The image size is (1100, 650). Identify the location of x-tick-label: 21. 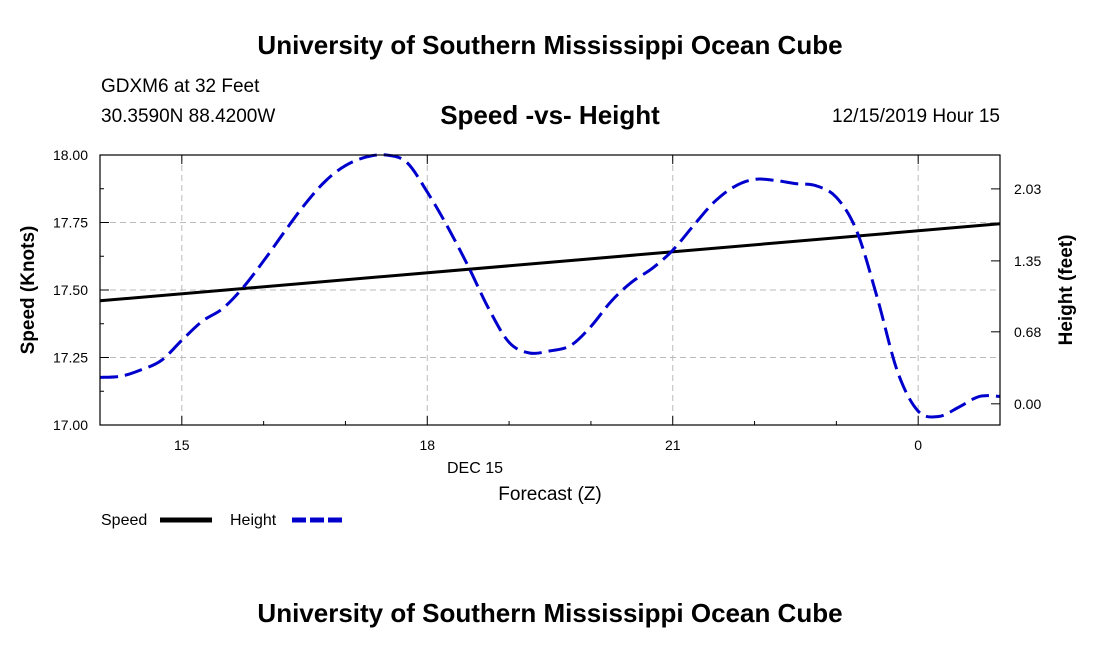
(673, 445).